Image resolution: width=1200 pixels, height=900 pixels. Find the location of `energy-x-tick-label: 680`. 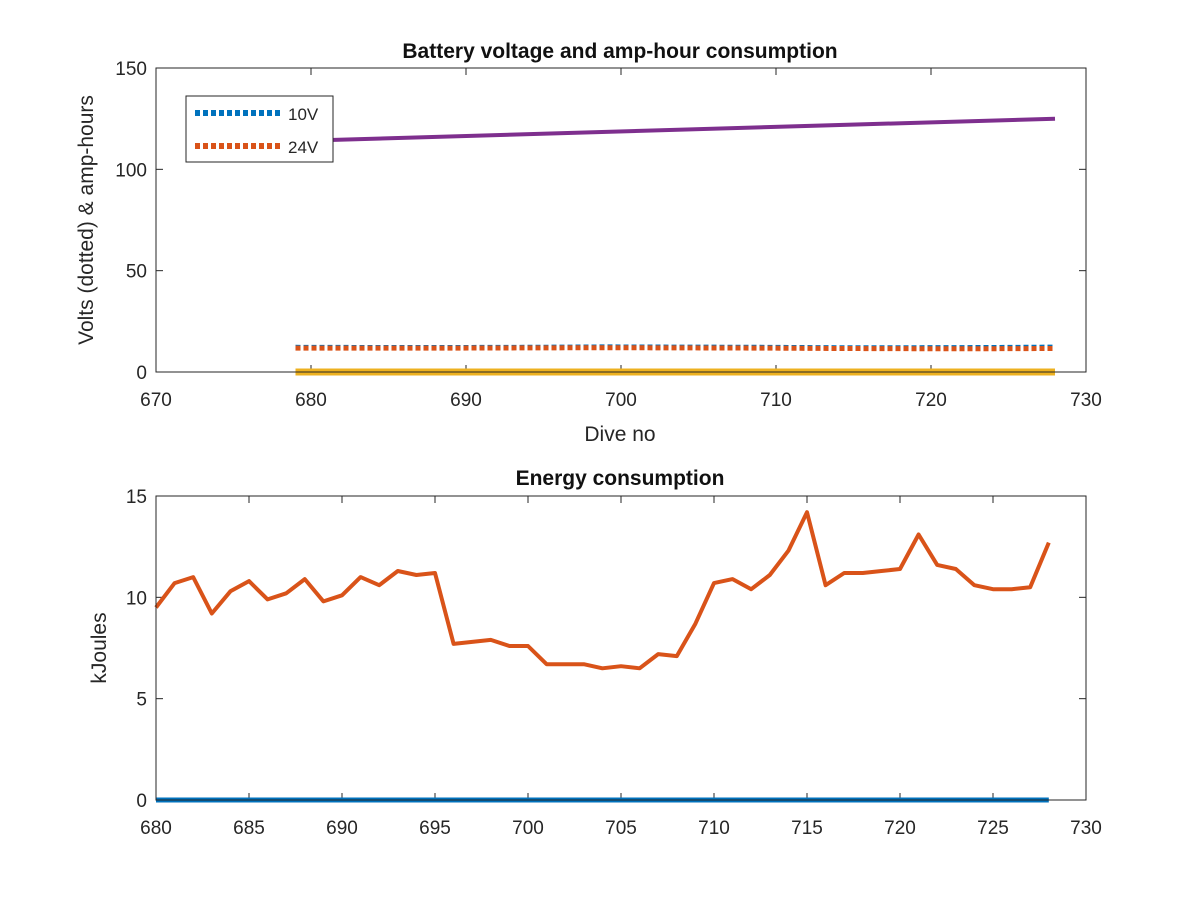

energy-x-tick-label: 680 is located at coordinates (156, 828).